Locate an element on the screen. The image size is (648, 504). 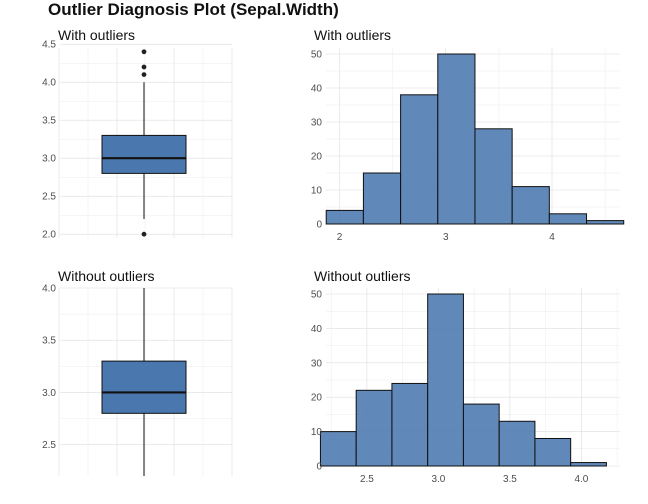
subtitle-hist-without-outliers: Without outliers is located at coordinates (362, 276).